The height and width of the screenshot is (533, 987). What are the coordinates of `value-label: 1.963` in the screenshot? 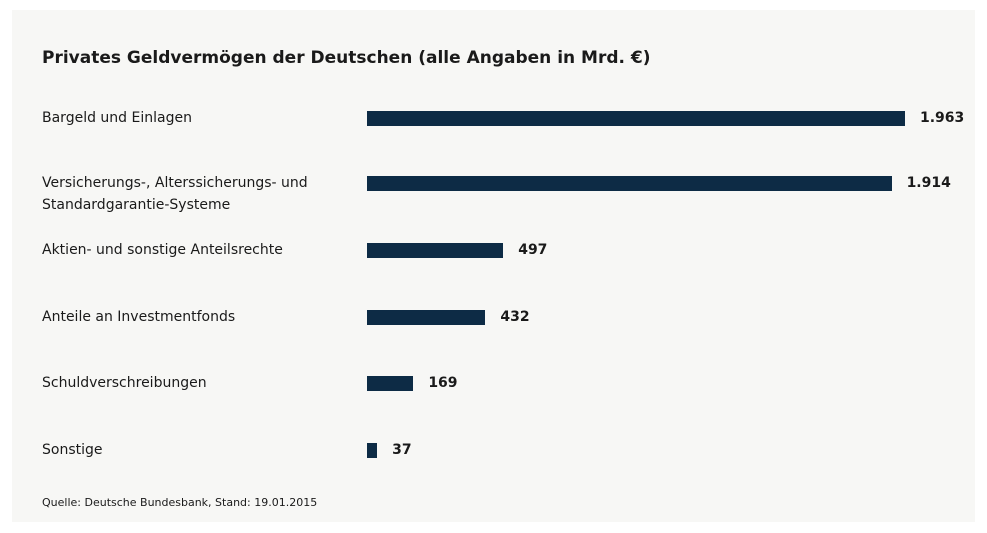 It's located at (942, 118).